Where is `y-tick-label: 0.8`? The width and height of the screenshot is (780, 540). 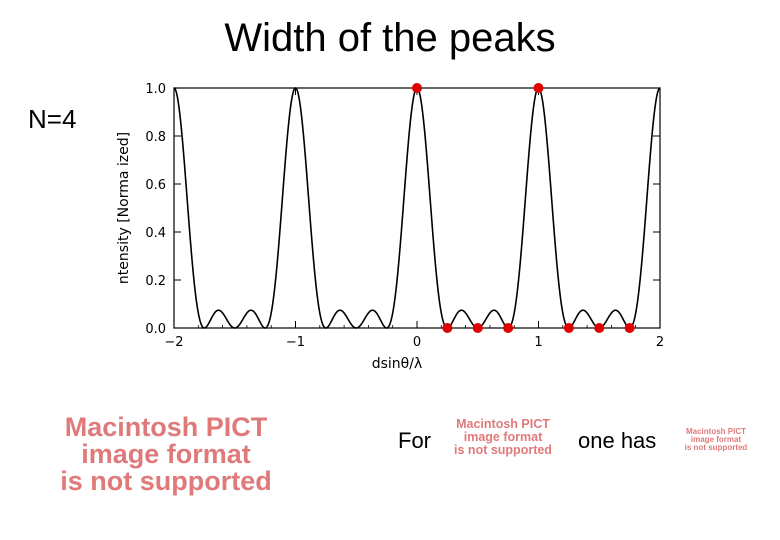
y-tick-label: 0.8 is located at coordinates (155, 137).